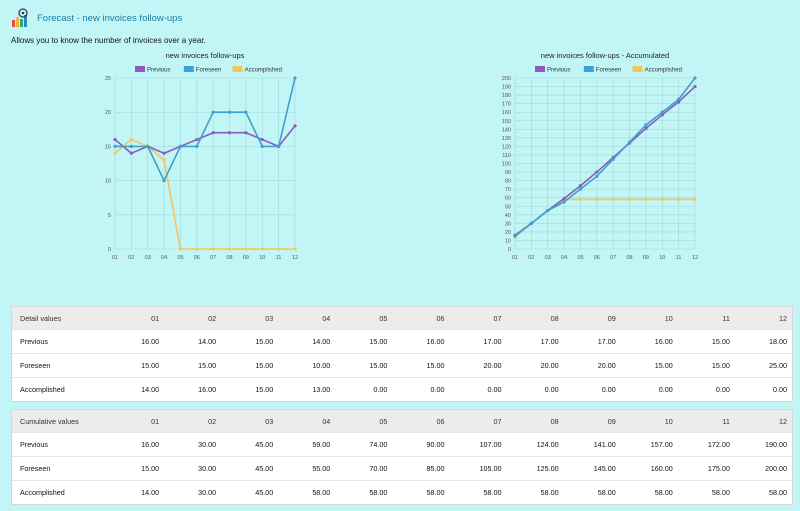 Image resolution: width=800 pixels, height=511 pixels. I want to click on y-tick-label: 200, so click(506, 79).